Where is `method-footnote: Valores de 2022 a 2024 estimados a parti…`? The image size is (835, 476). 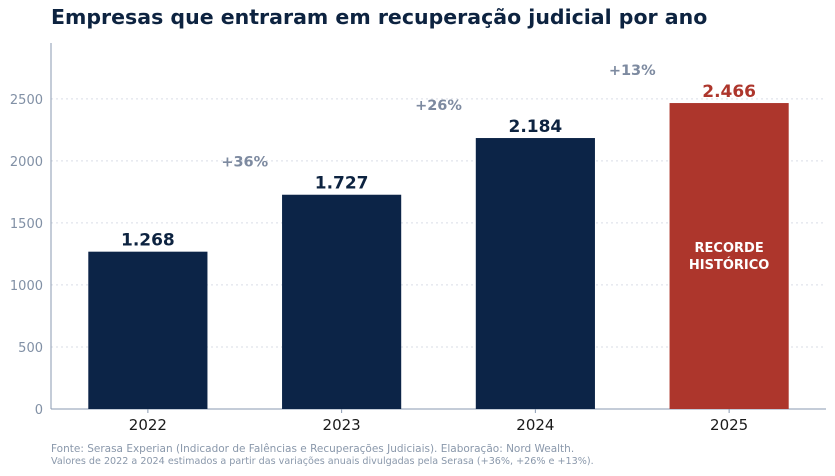
method-footnote: Valores de 2022 a 2024 estimados a parti… is located at coordinates (322, 461).